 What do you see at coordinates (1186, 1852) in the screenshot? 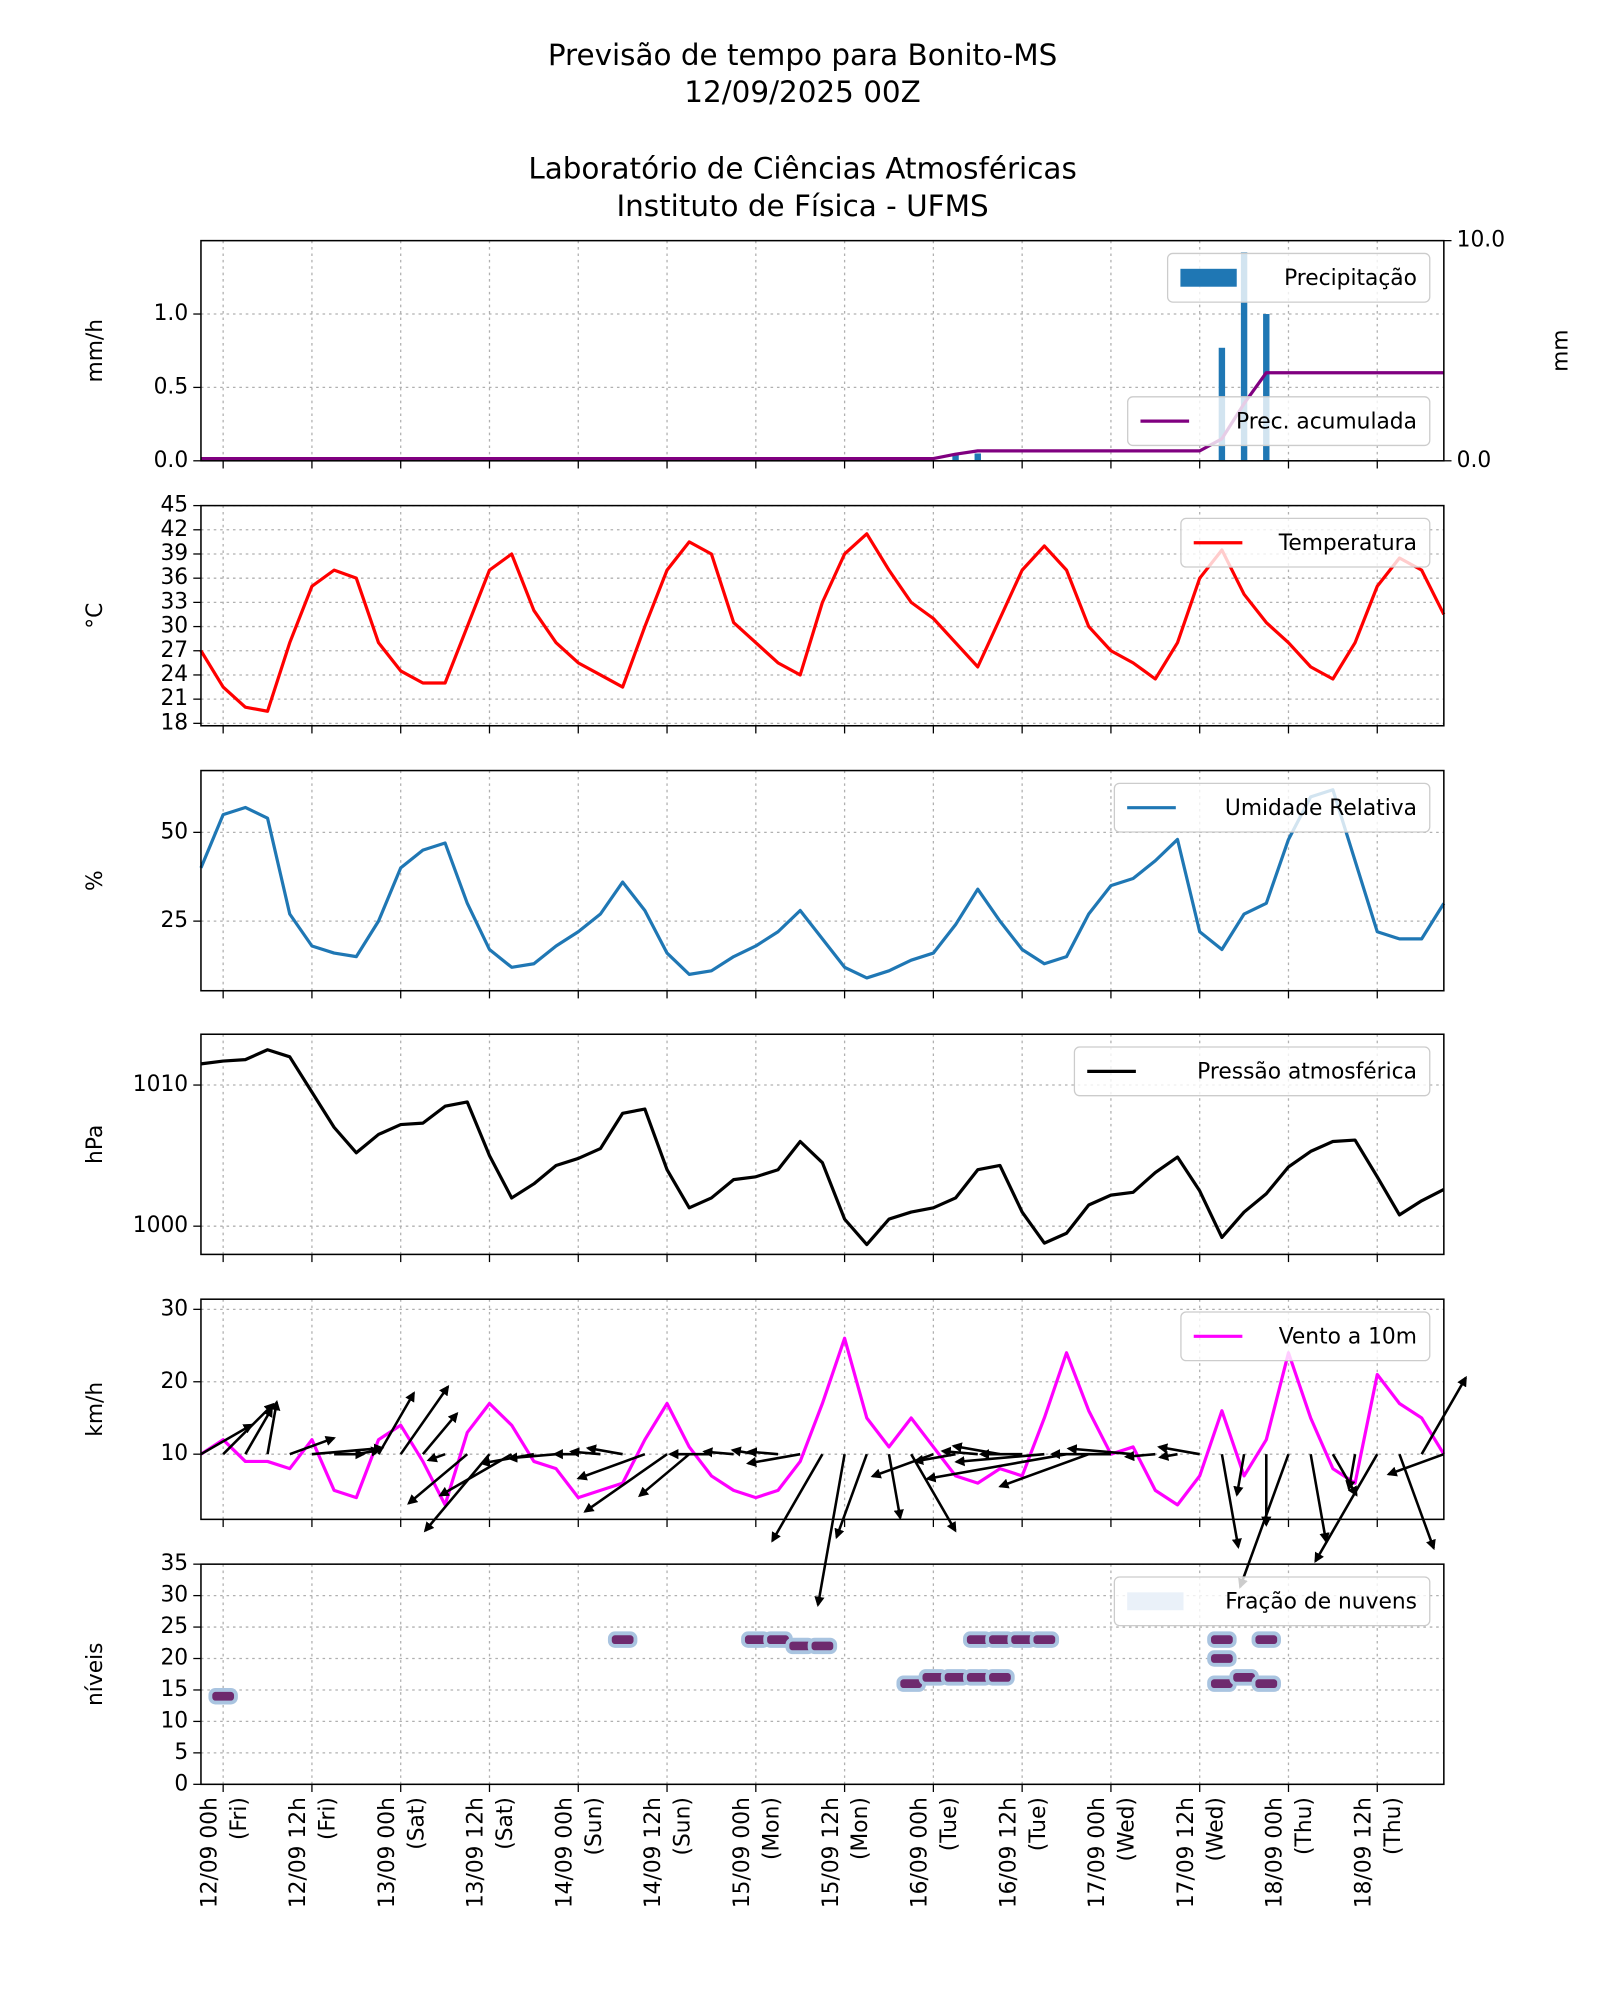
I see `x-tick-label: 17/09 12h` at bounding box center [1186, 1852].